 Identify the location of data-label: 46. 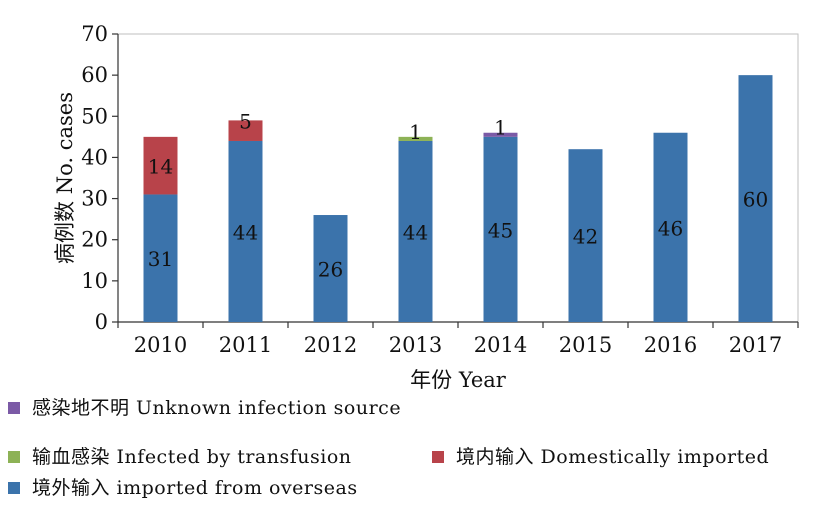
(670, 228).